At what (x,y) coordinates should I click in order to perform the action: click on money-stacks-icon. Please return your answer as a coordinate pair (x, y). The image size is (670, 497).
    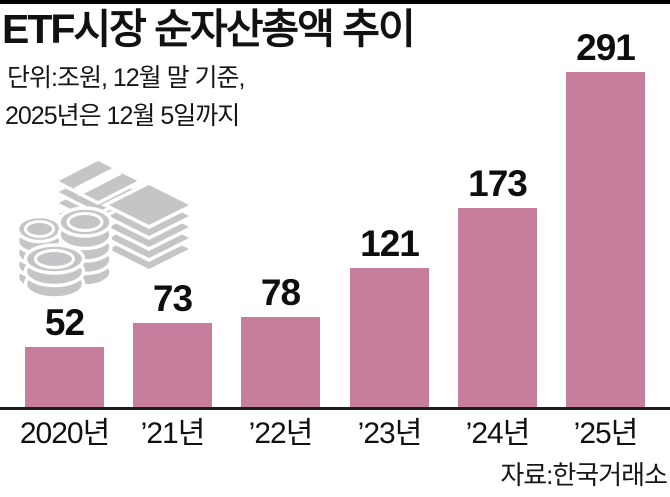
    Looking at the image, I should click on (106, 227).